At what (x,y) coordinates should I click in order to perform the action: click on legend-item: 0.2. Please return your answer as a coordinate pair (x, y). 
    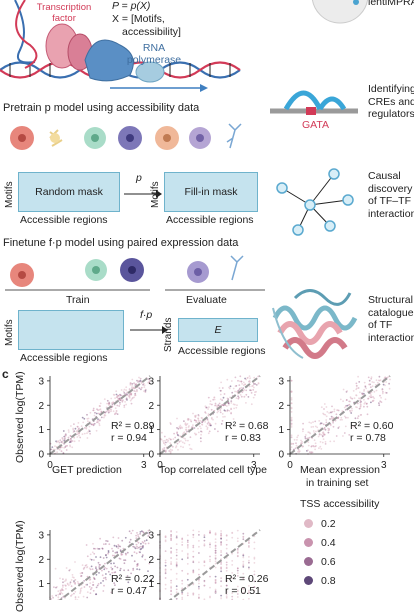
    Looking at the image, I should click on (320, 523).